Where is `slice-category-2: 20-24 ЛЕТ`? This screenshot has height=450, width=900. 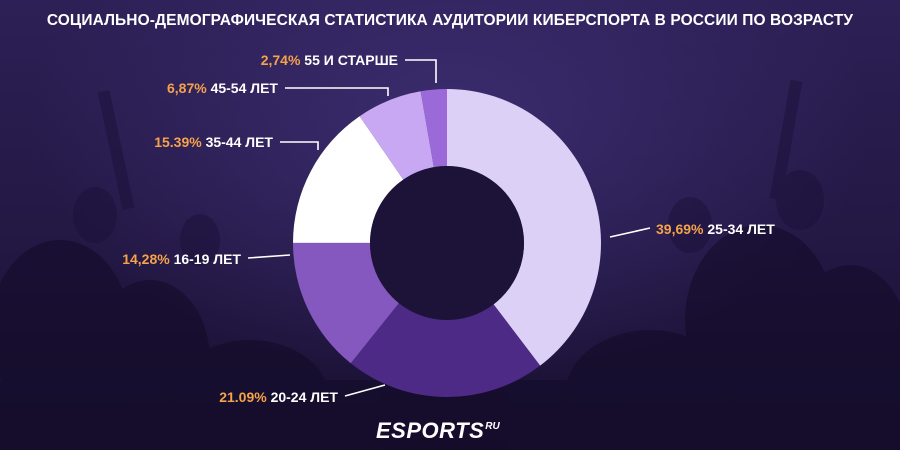
slice-category-2: 20-24 ЛЕТ is located at coordinates (303, 397).